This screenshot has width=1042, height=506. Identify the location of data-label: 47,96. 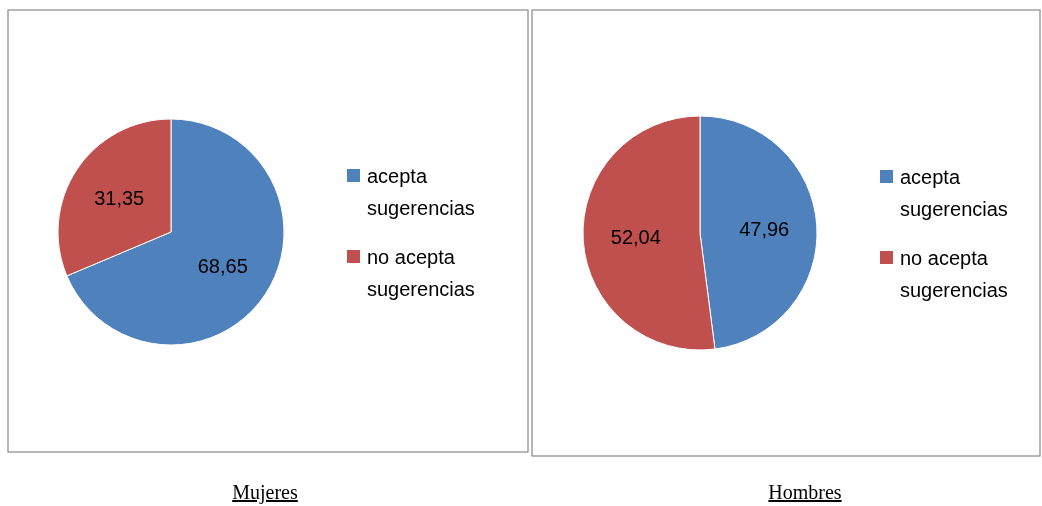
(764, 228).